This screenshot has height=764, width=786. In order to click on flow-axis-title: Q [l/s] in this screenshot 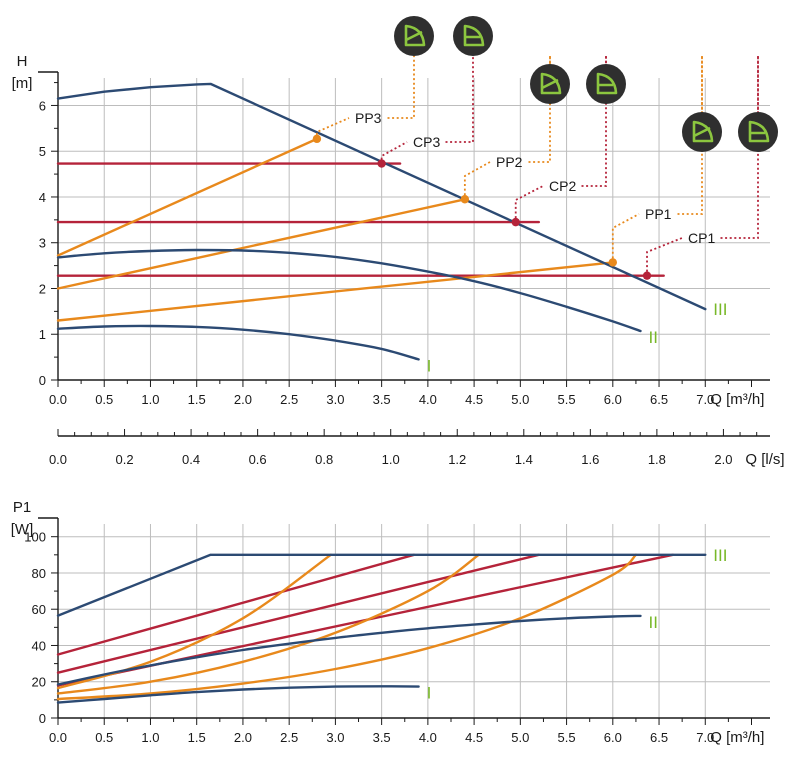, I will do `click(764, 459)`.